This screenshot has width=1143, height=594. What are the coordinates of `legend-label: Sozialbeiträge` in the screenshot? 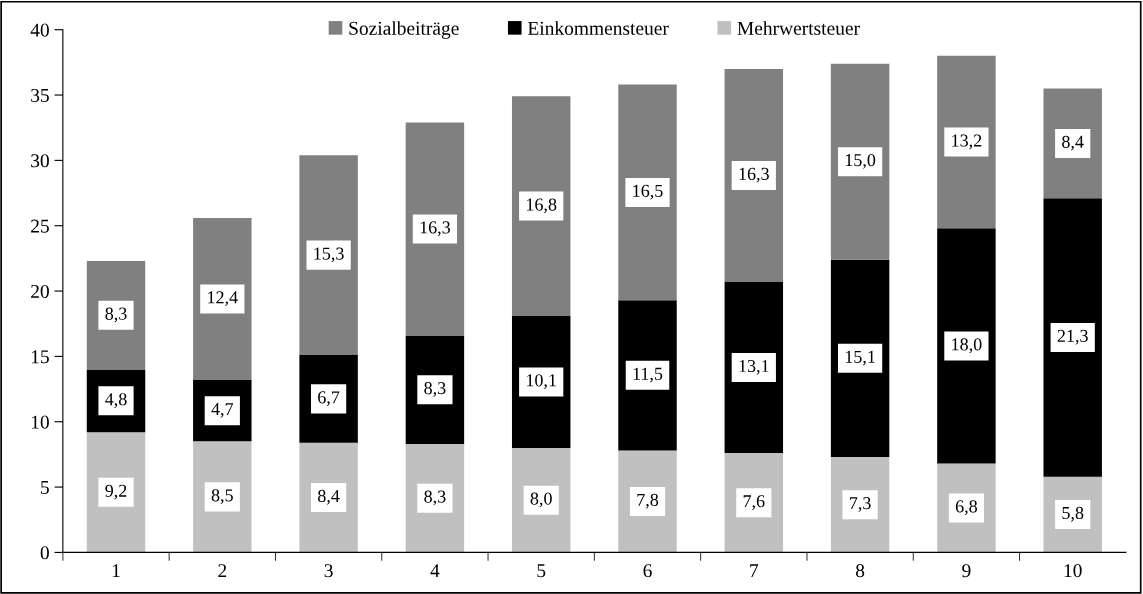 It's located at (404, 30).